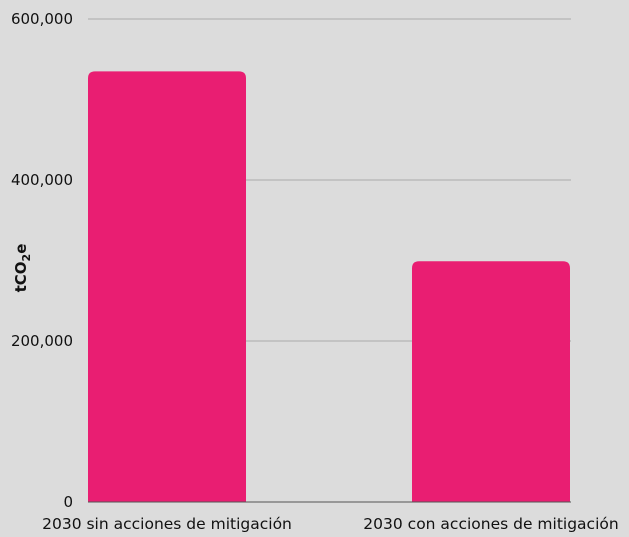  Describe the element at coordinates (26, 258) in the screenshot. I see `y-axis-label-subscript: 2` at that location.